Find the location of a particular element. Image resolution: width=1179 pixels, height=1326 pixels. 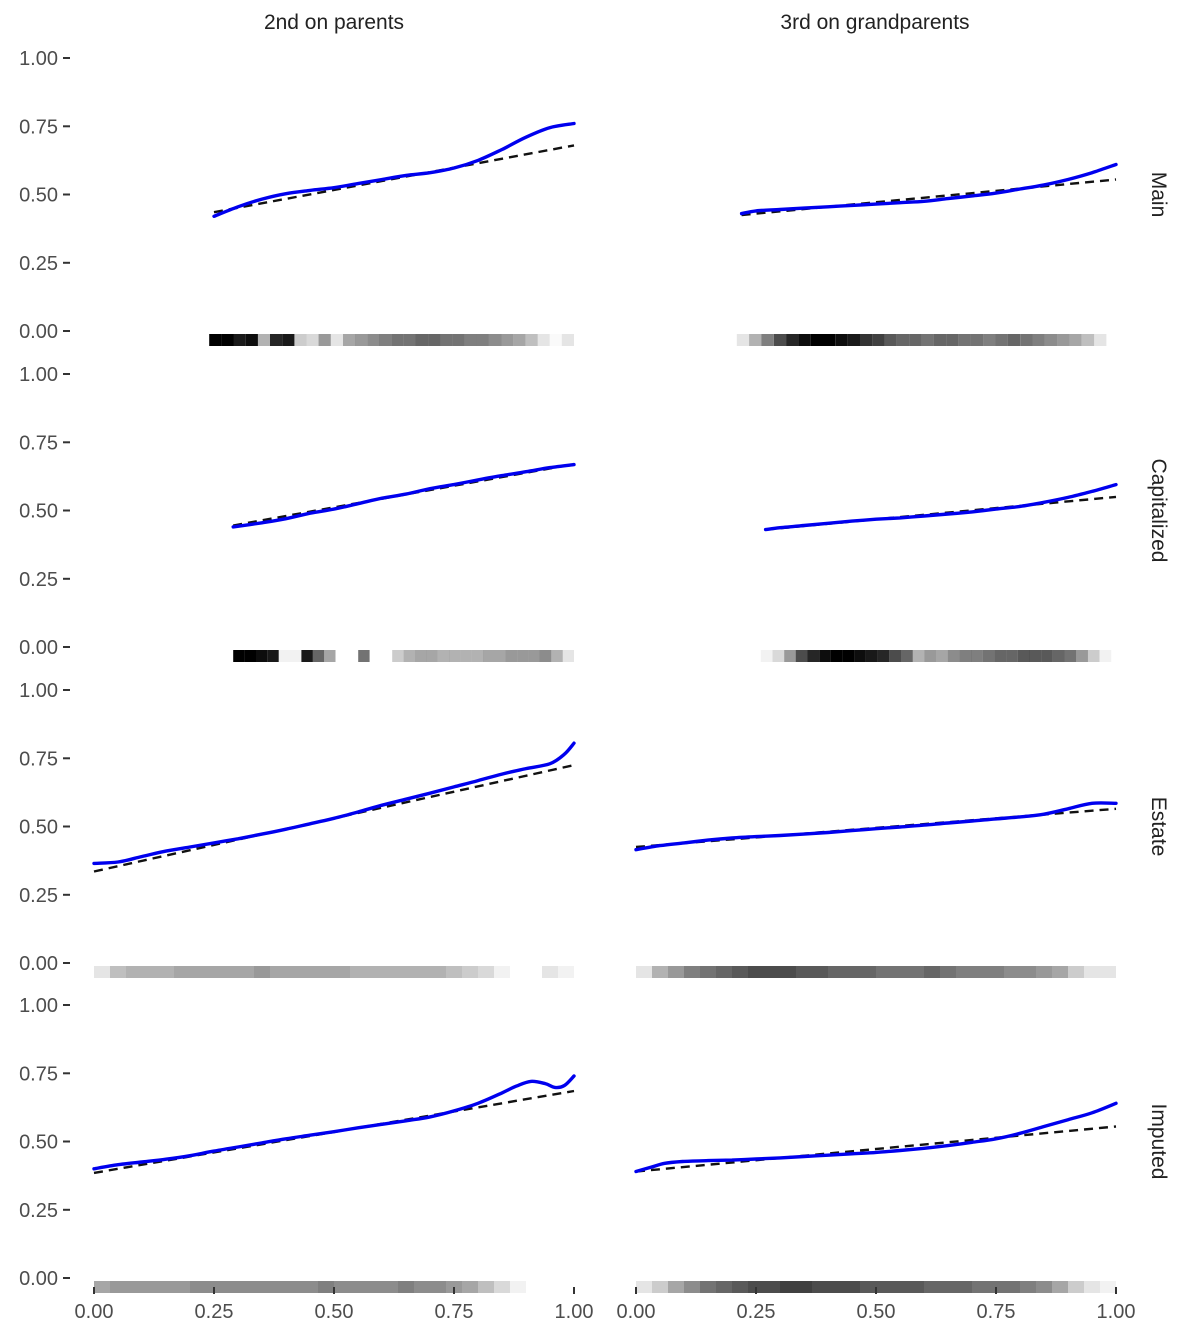

rug-strip-main-3rd-on-grandparents is located at coordinates (921, 340).